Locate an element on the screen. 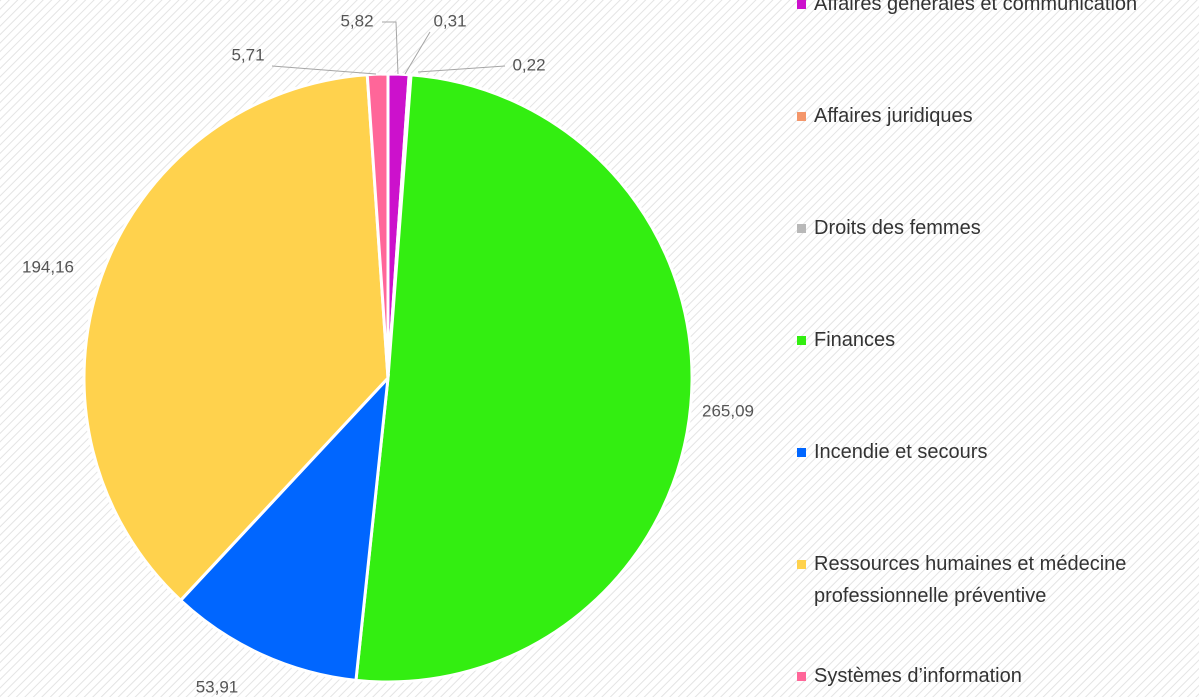 The height and width of the screenshot is (697, 1199). legend-item: Droits des femmes is located at coordinates (997, 228).